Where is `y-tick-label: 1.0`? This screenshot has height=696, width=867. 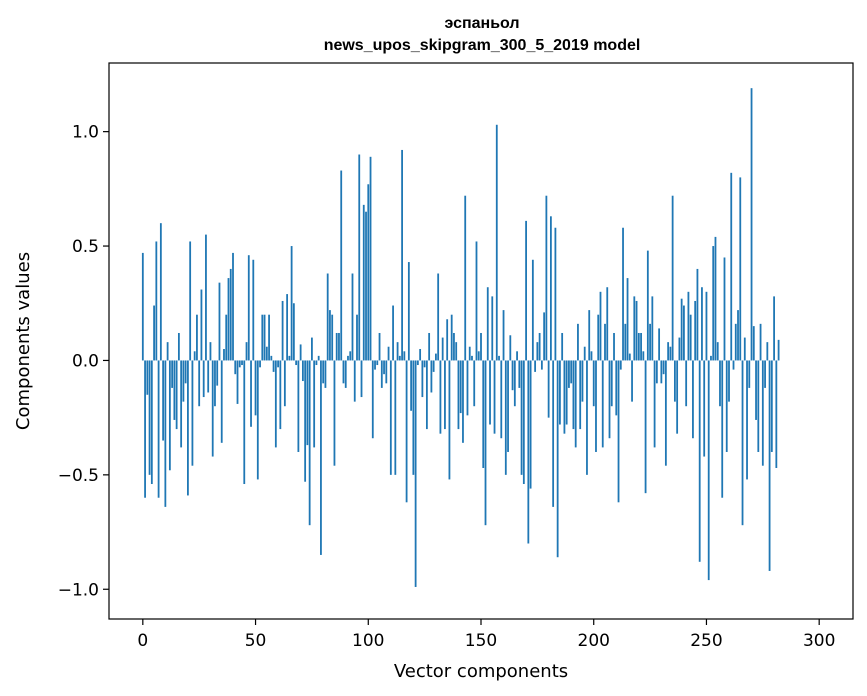
y-tick-label: 1.0 is located at coordinates (85, 133).